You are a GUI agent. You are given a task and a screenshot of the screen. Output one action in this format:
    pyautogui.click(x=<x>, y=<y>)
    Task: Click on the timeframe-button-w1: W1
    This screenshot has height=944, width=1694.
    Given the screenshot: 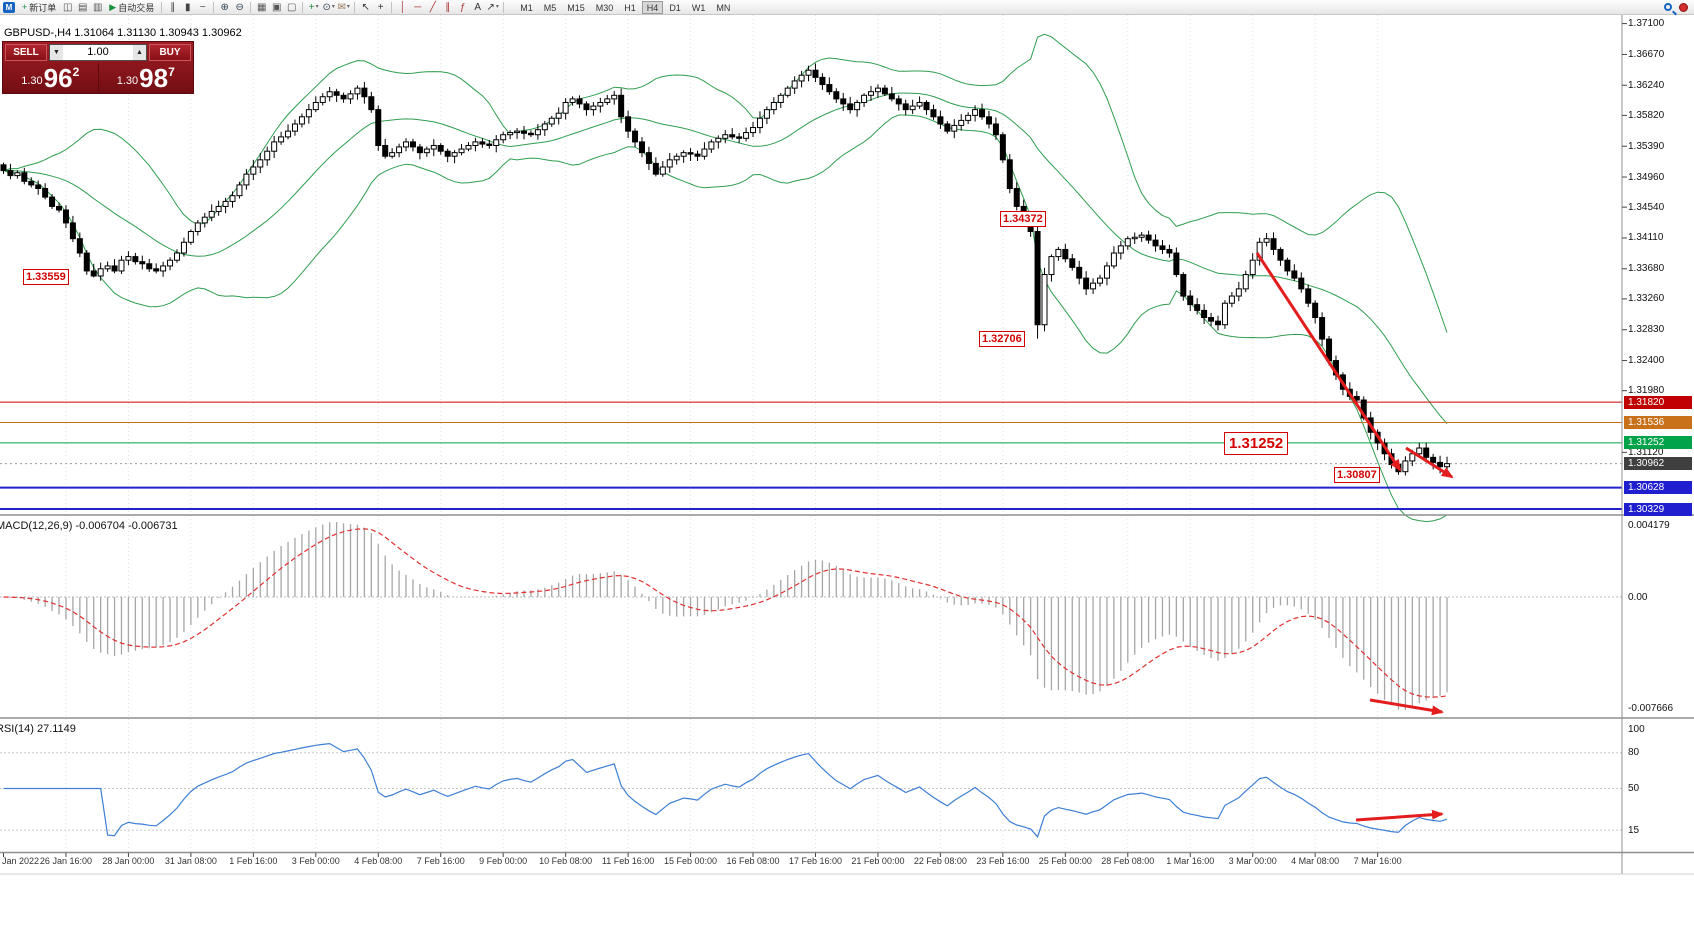 What is the action you would take?
    pyautogui.click(x=698, y=7)
    